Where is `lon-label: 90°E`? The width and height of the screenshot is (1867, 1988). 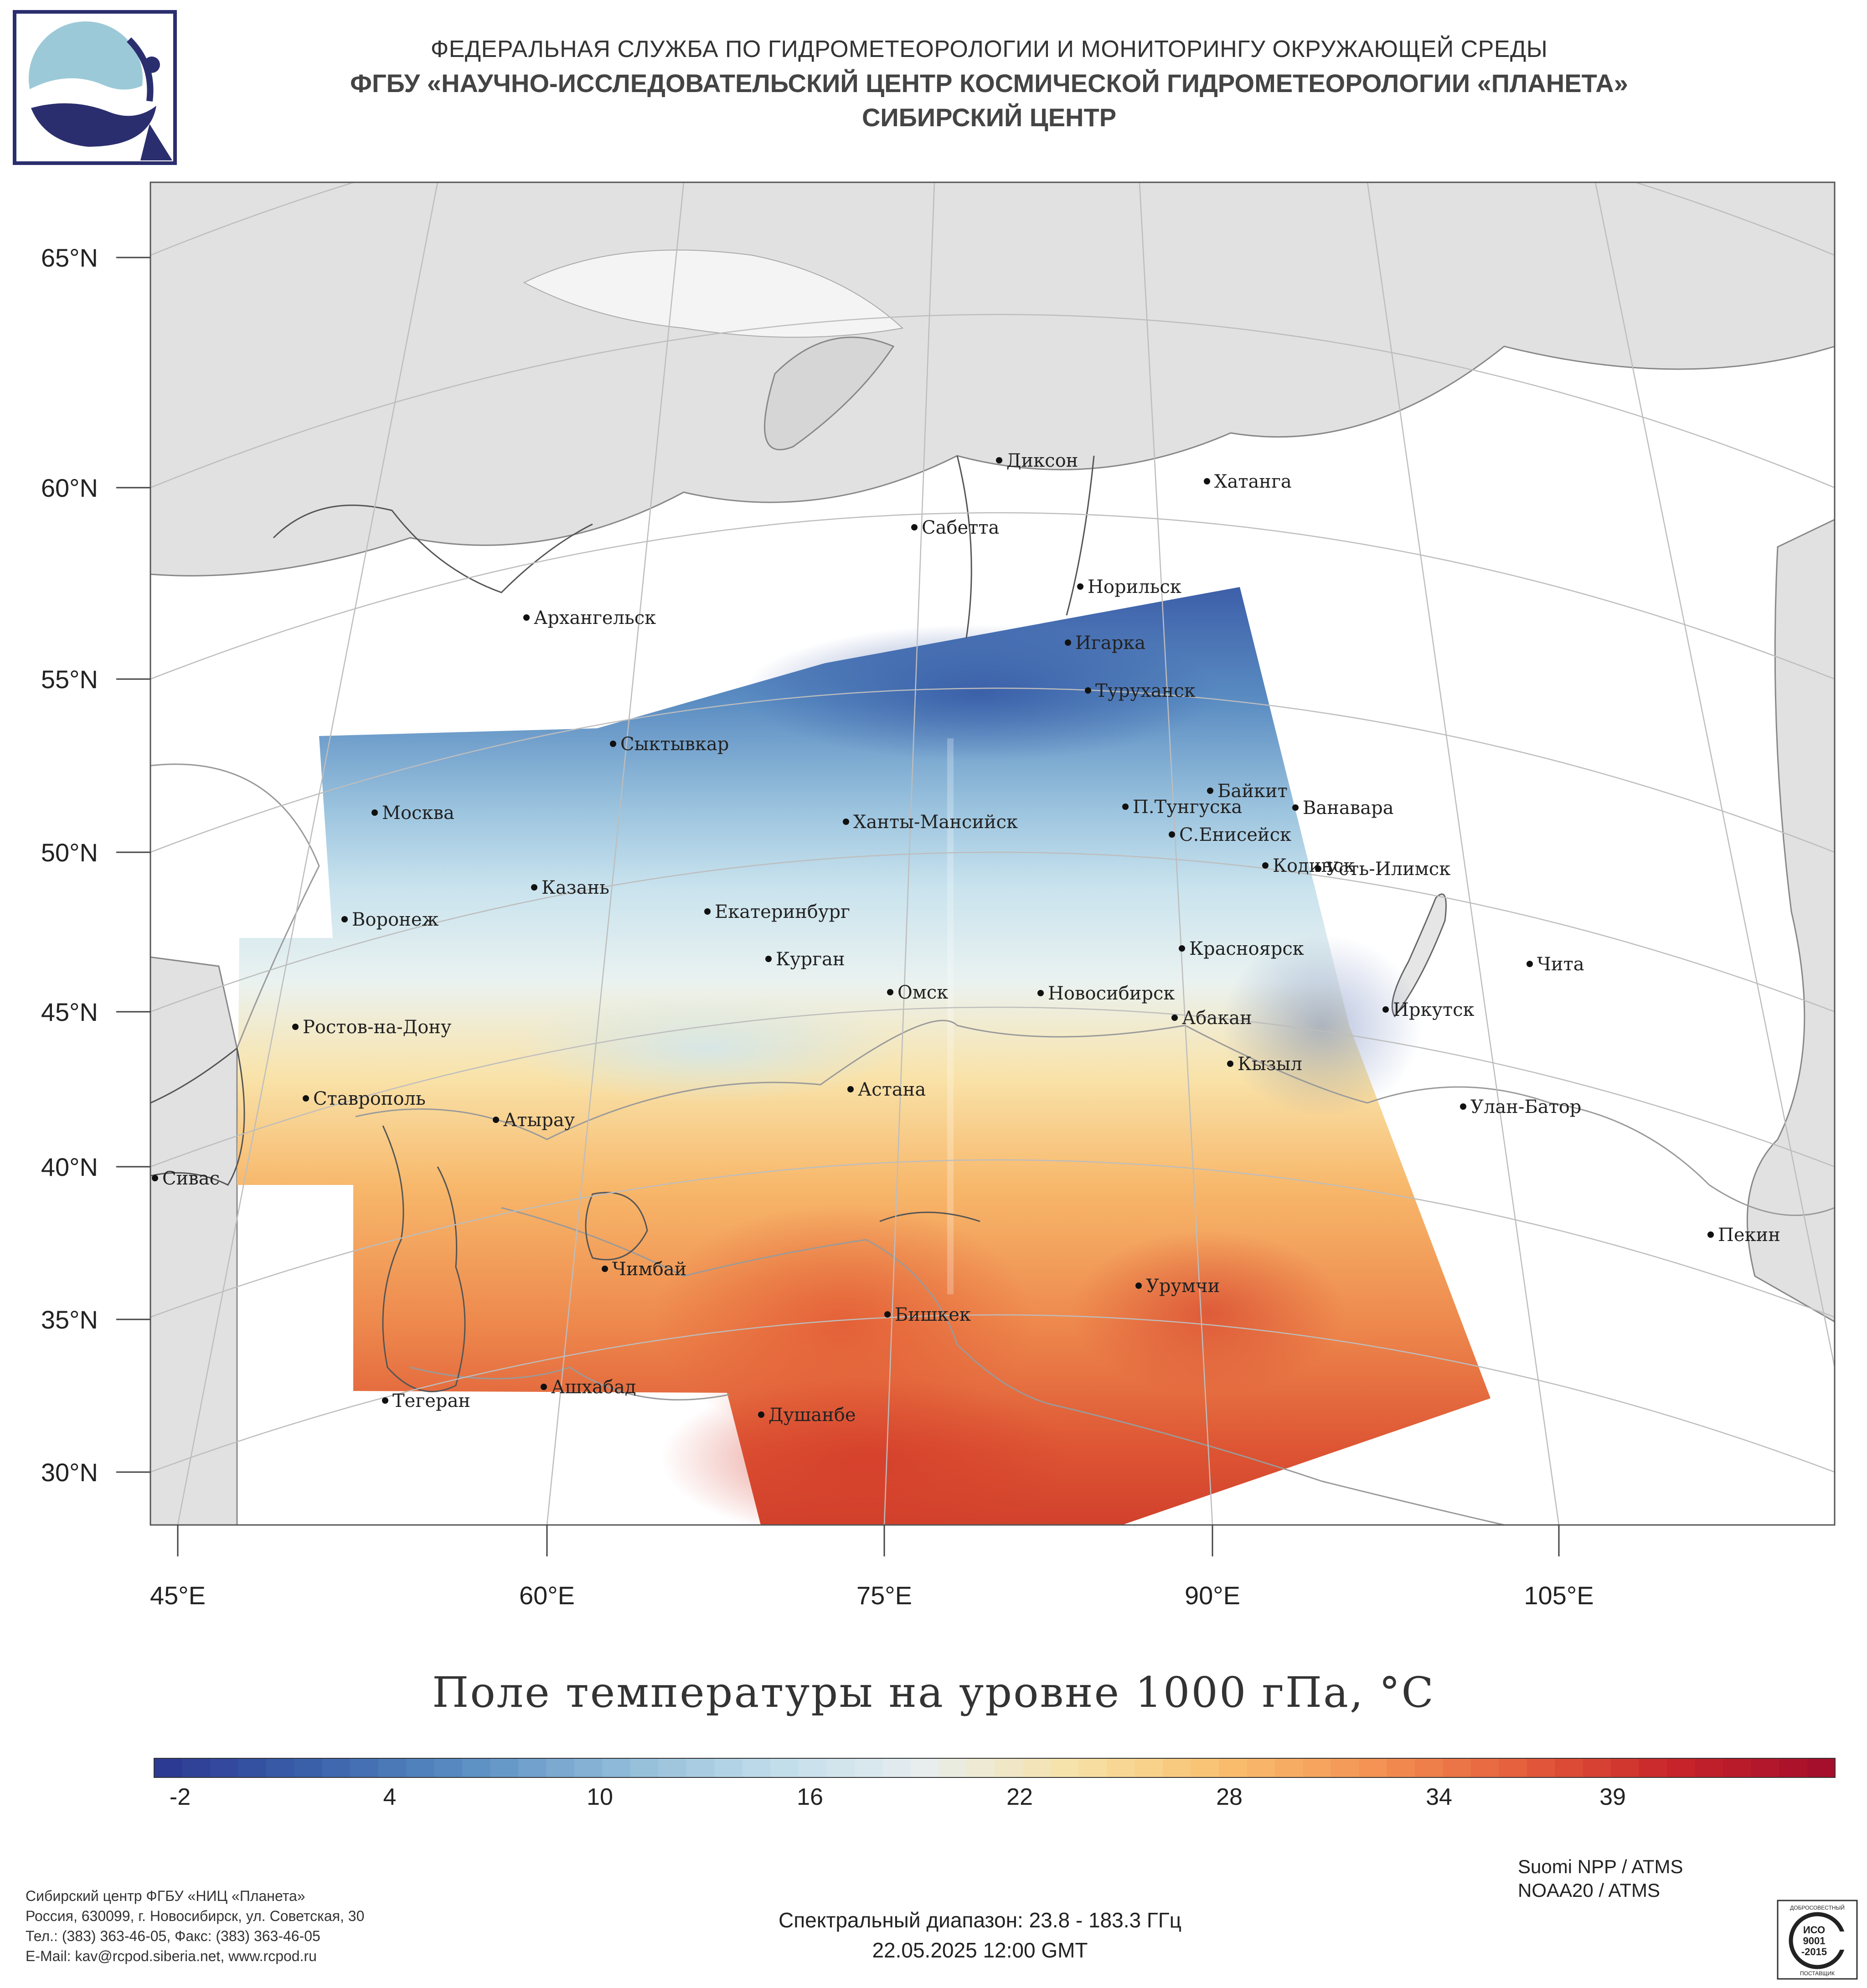 lon-label: 90°E is located at coordinates (1212, 1596).